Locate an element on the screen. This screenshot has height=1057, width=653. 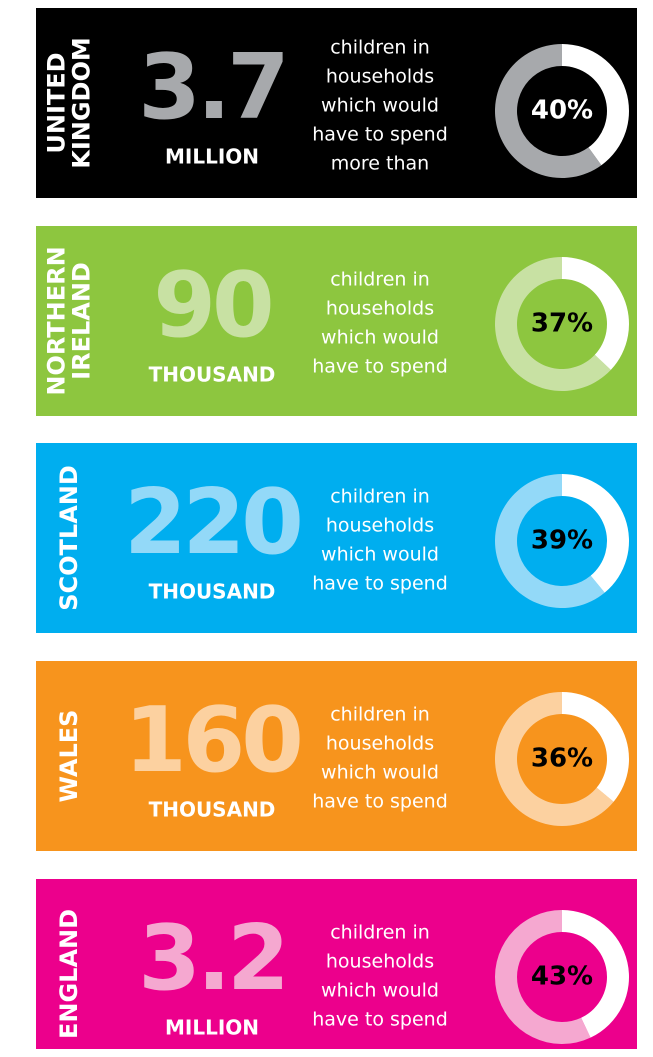
percent-label: 36% is located at coordinates (562, 759).